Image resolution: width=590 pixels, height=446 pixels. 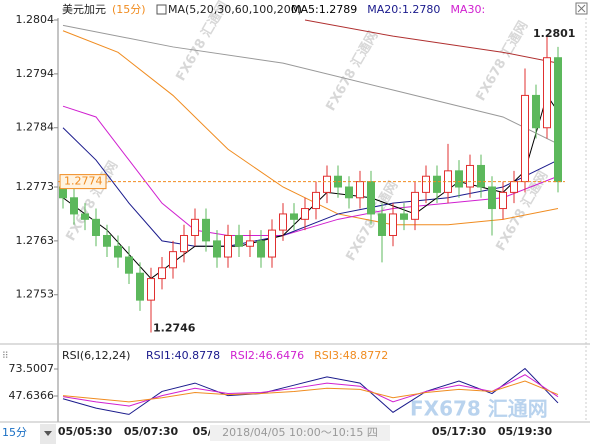 What do you see at coordinates (35, 73) in the screenshot?
I see `y-tick-label: 1.2794` at bounding box center [35, 73].